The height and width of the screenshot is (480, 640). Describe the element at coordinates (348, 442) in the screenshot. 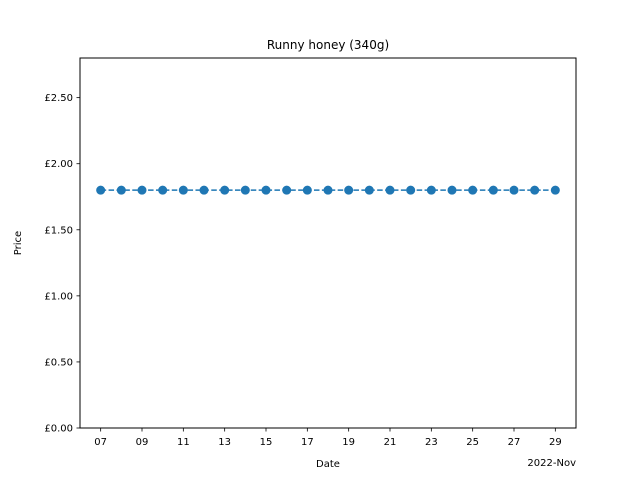

I see `x-tick-label: 19` at that location.